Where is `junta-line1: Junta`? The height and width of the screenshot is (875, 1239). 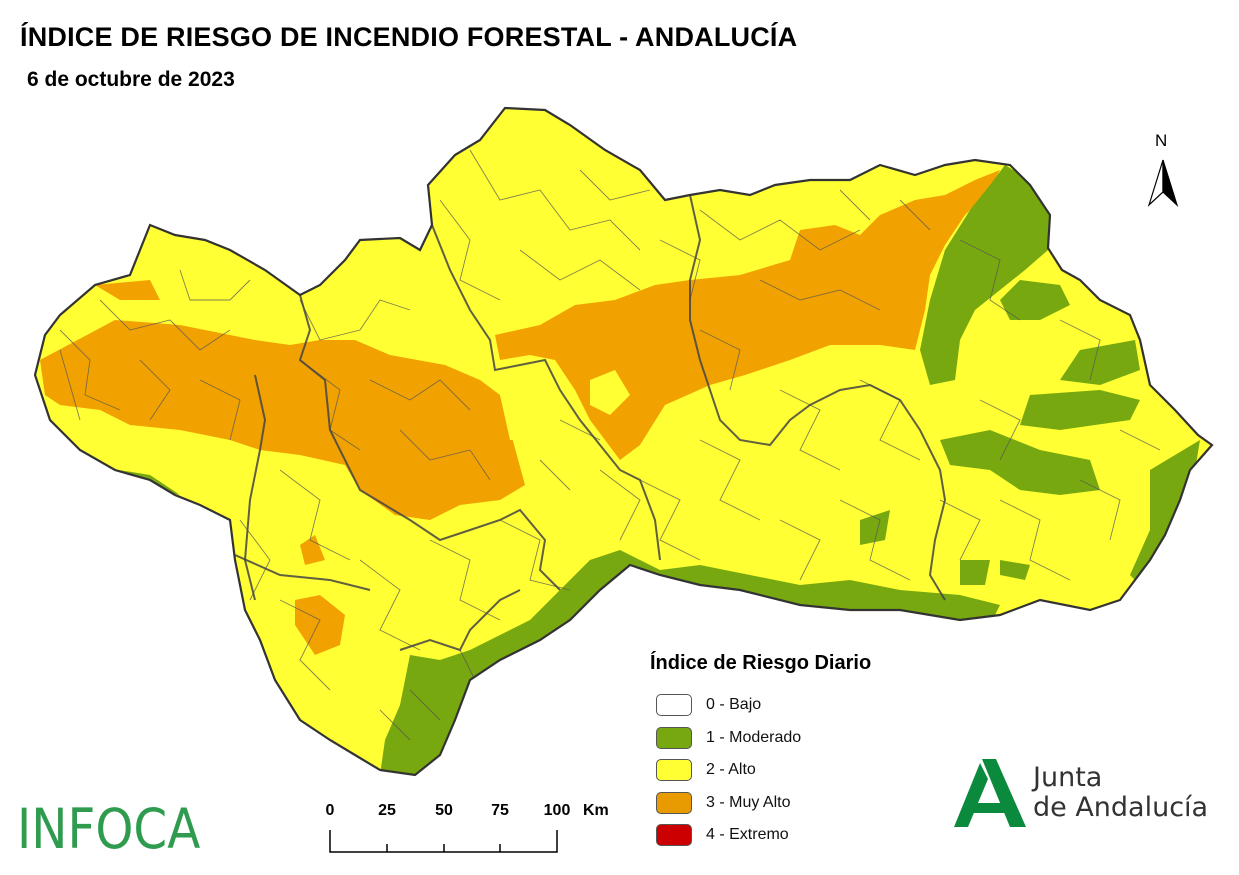
junta-line1: Junta is located at coordinates (1068, 777).